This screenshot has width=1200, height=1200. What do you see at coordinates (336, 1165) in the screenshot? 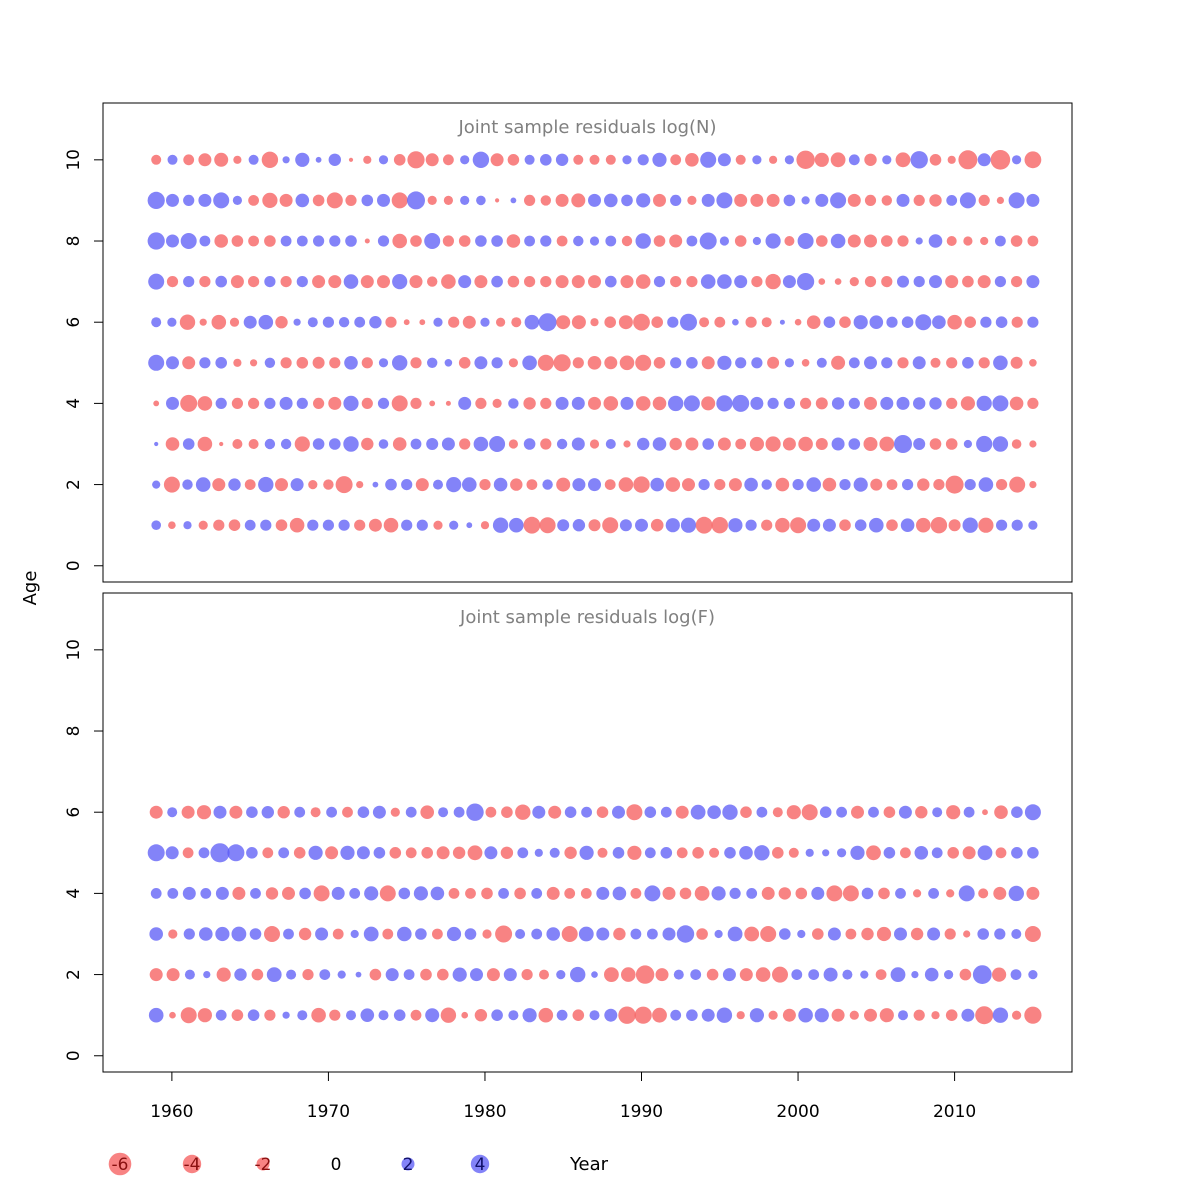
I see `legend-entry: 0` at bounding box center [336, 1165].